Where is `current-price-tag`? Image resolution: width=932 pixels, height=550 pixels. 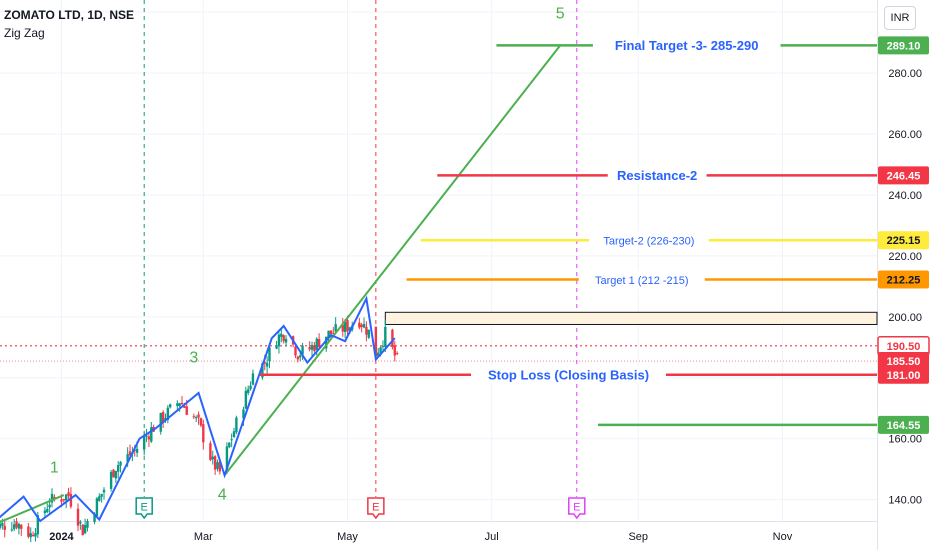 current-price-tag is located at coordinates (903, 361).